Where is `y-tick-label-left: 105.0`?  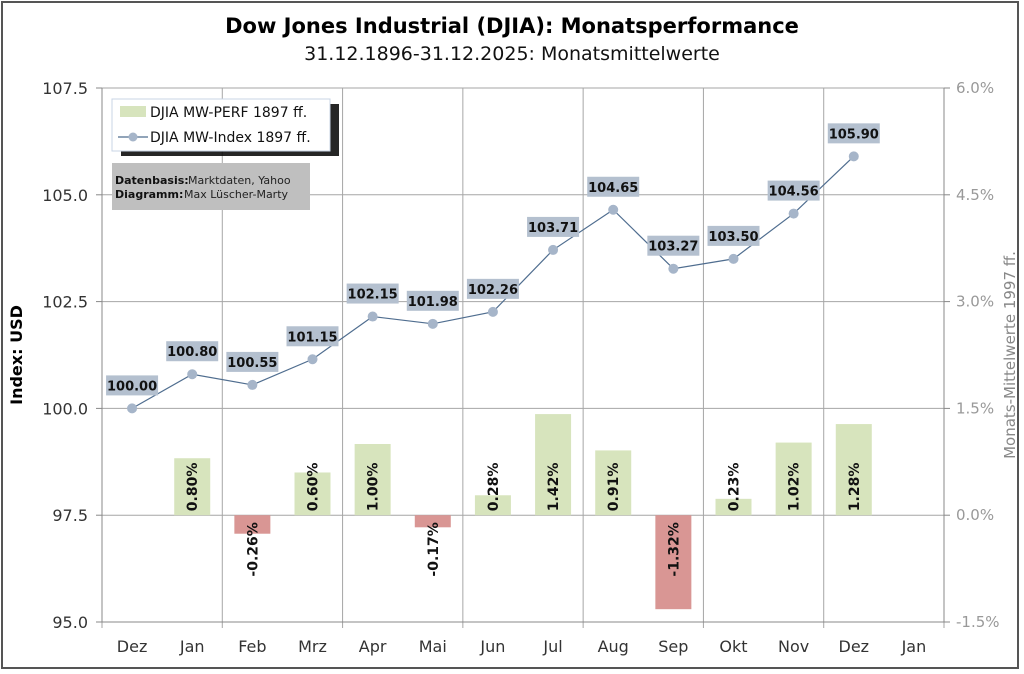
y-tick-label-left: 105.0 is located at coordinates (65, 195).